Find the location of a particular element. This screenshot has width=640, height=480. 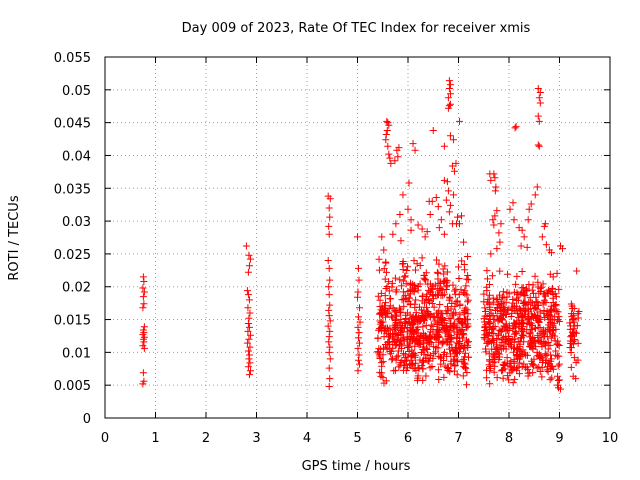

x-tick-label: 1 is located at coordinates (155, 438).